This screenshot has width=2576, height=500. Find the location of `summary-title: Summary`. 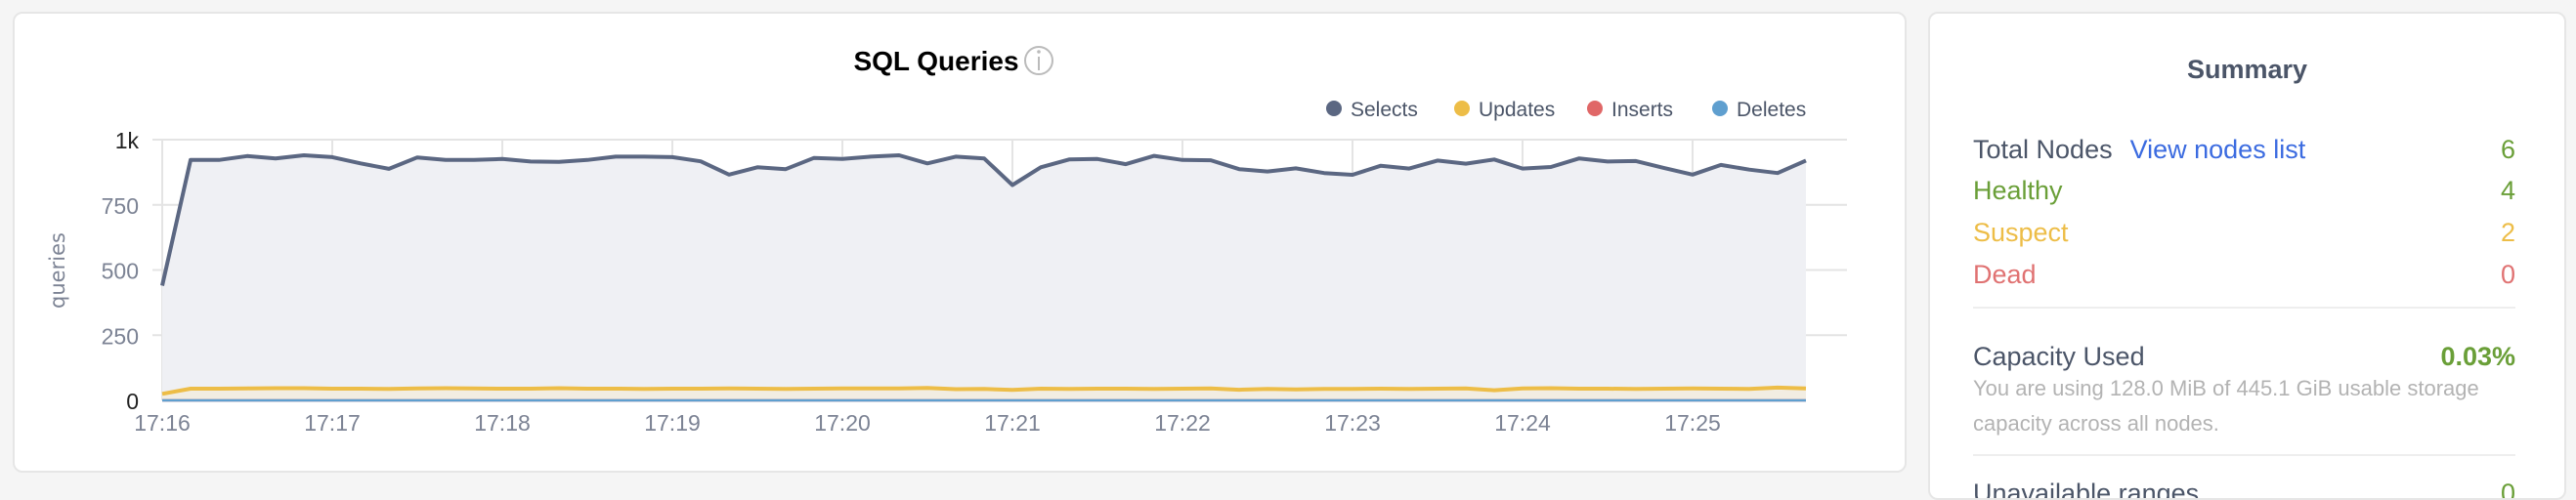

summary-title: Summary is located at coordinates (2247, 69).